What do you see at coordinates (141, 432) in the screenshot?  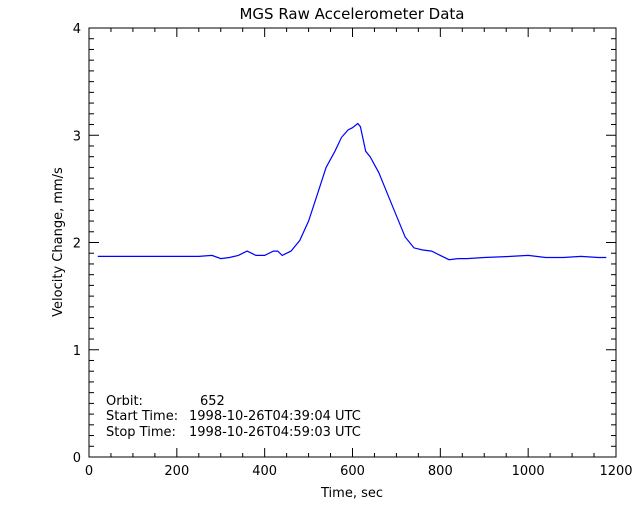 I see `stop-time-label: Stop Time:` at bounding box center [141, 432].